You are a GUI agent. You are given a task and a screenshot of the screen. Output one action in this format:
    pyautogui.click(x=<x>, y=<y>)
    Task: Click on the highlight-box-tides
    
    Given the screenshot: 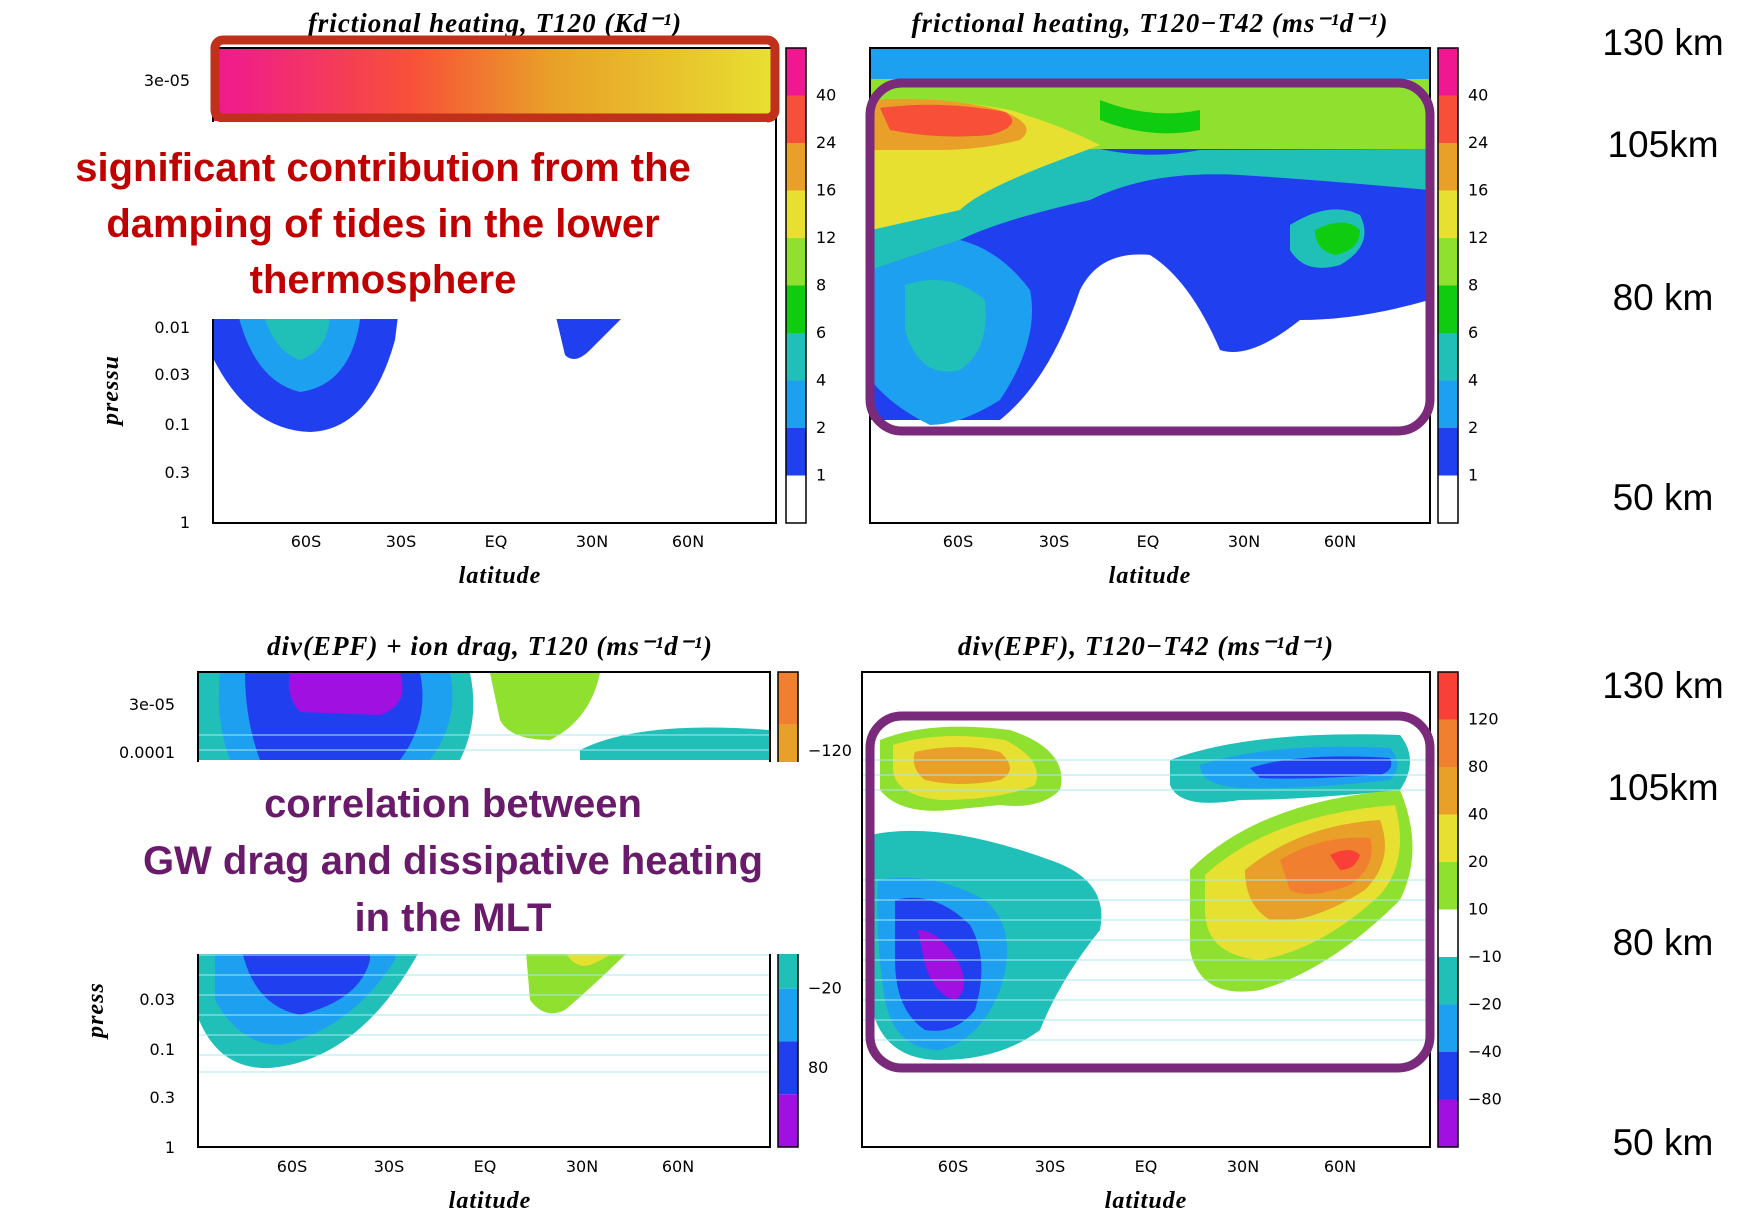 What is the action you would take?
    pyautogui.click(x=495, y=79)
    